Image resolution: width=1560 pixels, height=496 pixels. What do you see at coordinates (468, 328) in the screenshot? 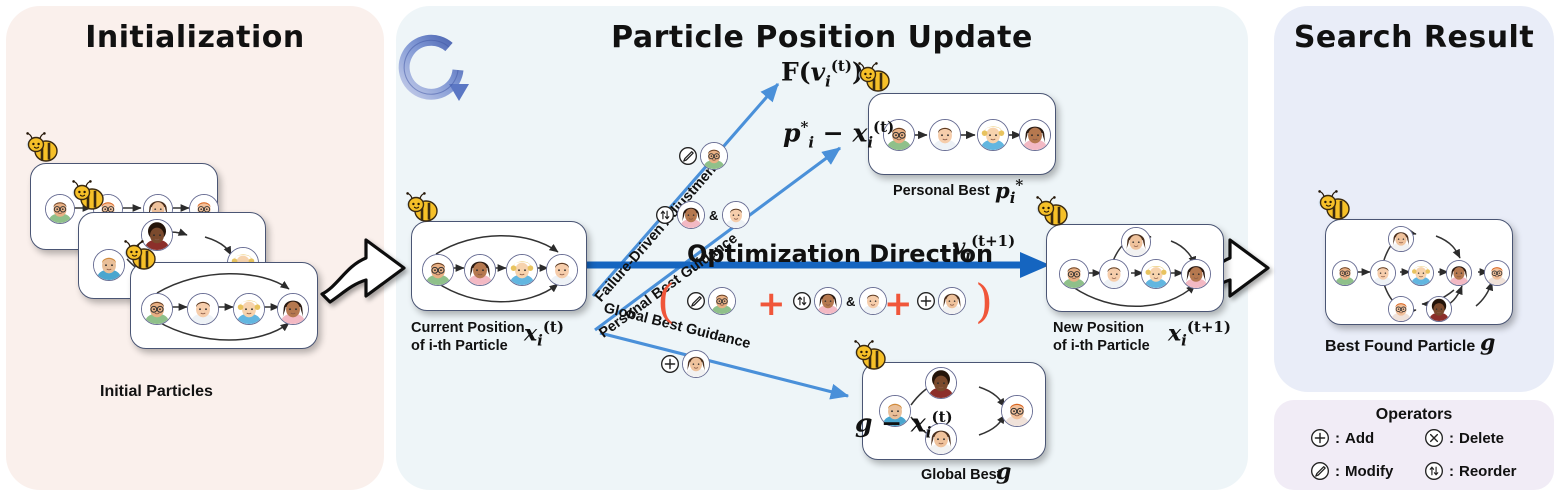
I see `current-position-line1: Current Position` at bounding box center [468, 328].